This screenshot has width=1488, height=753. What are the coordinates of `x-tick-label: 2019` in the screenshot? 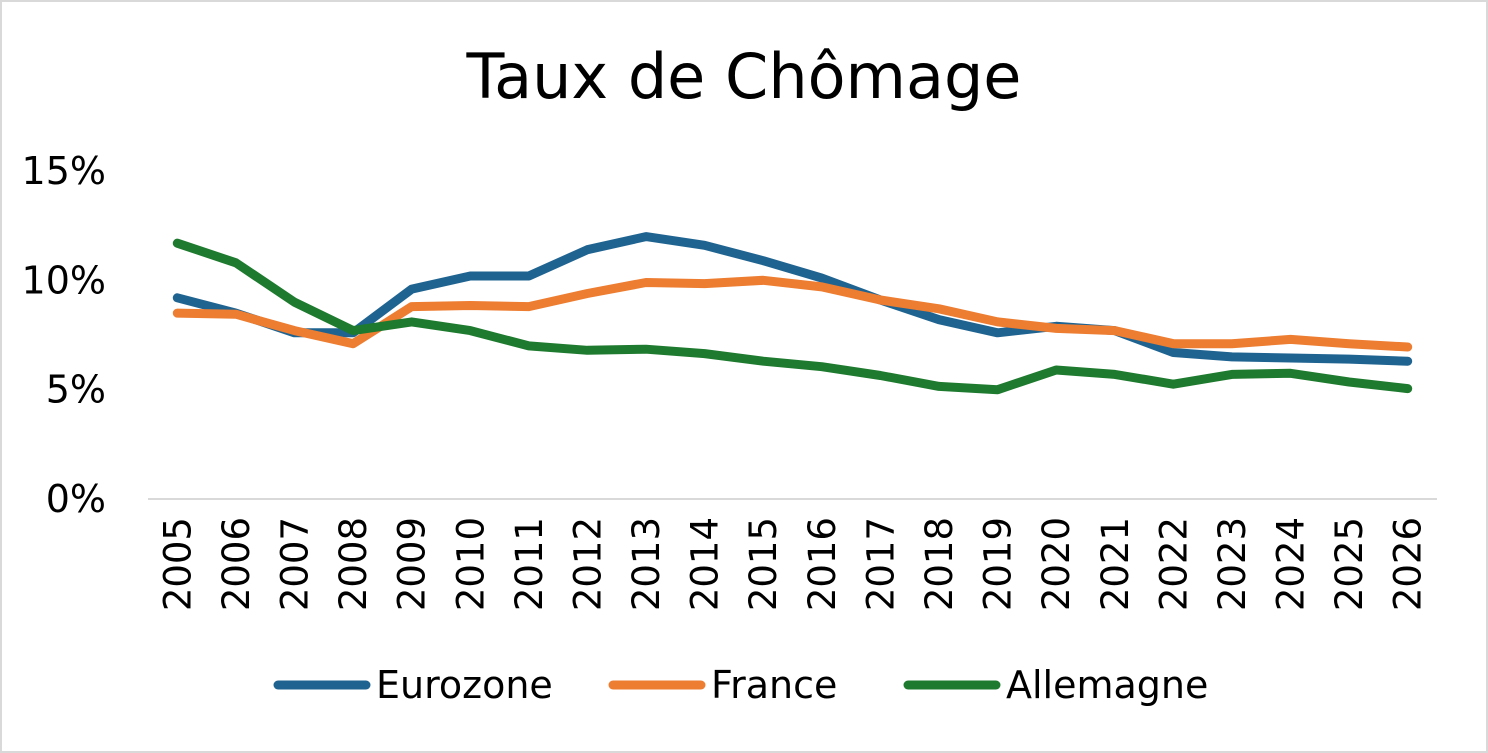 It's located at (998, 564).